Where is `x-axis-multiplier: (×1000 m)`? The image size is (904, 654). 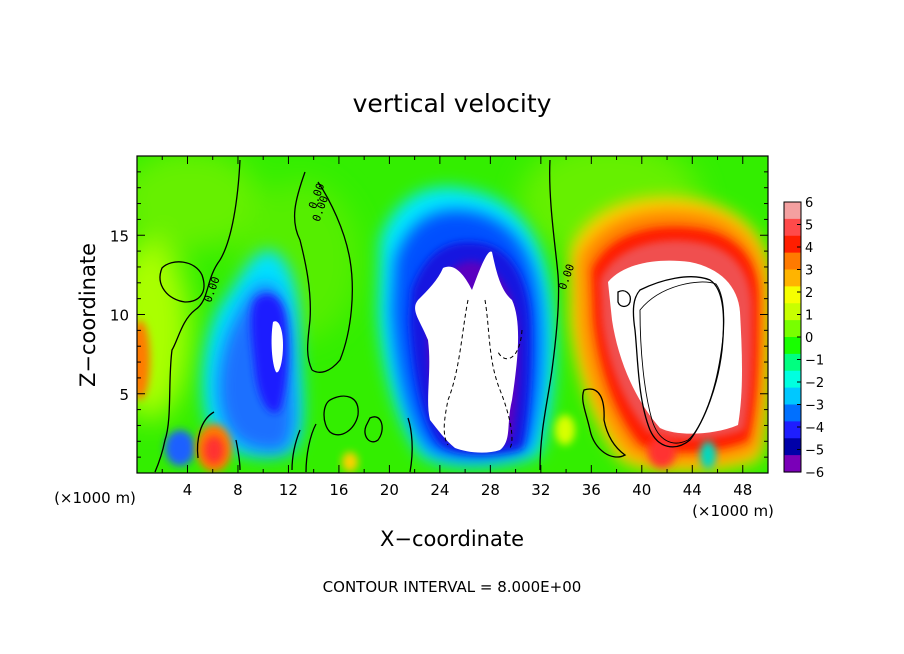
x-axis-multiplier: (×1000 m) is located at coordinates (733, 511).